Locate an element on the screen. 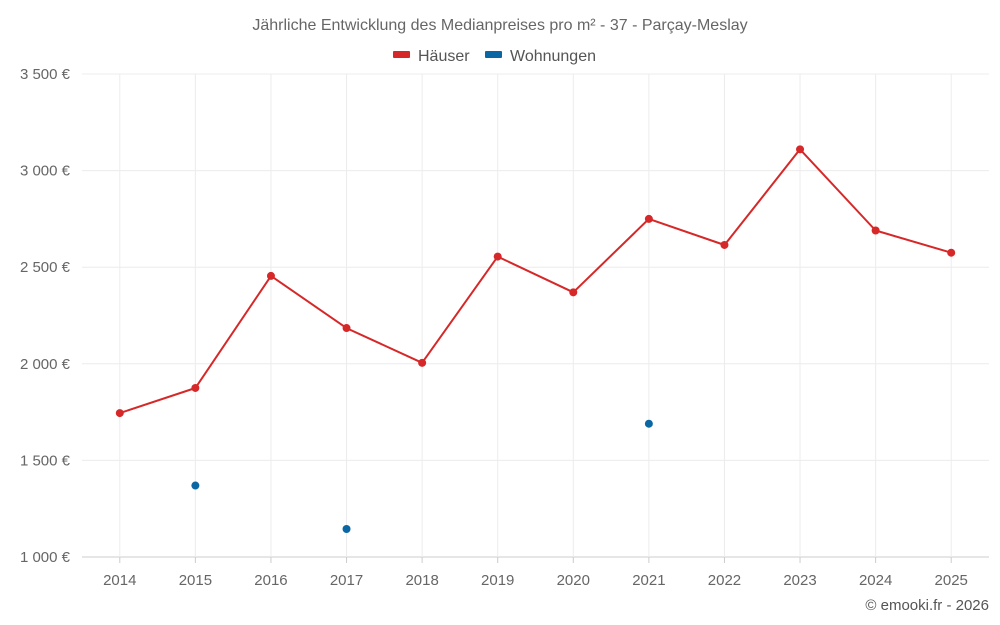 The width and height of the screenshot is (1000, 625). x-tick-label: 2018 is located at coordinates (421, 580).